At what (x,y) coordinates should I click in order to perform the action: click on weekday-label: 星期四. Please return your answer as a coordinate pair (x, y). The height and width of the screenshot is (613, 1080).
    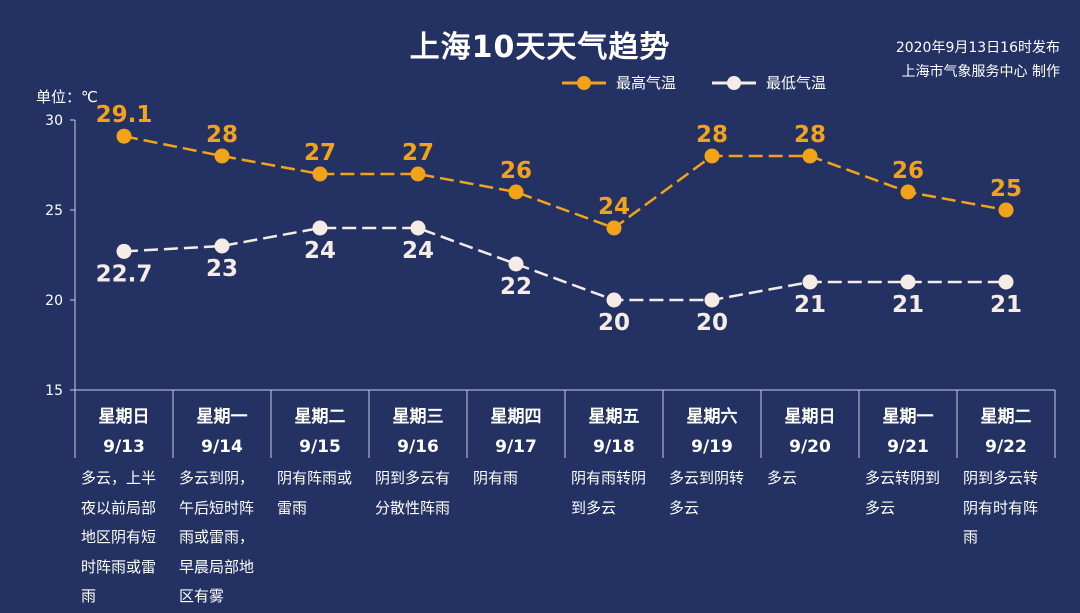
    Looking at the image, I should click on (516, 417).